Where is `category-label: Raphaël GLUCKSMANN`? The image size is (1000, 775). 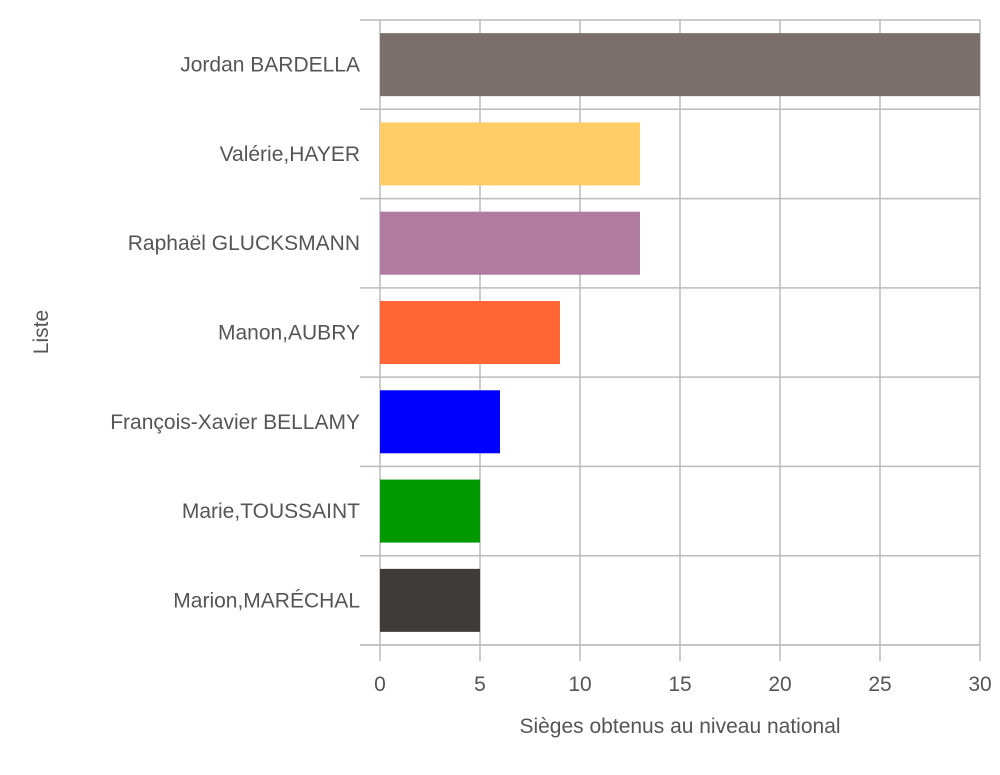
category-label: Raphaël GLUCKSMANN is located at coordinates (244, 243).